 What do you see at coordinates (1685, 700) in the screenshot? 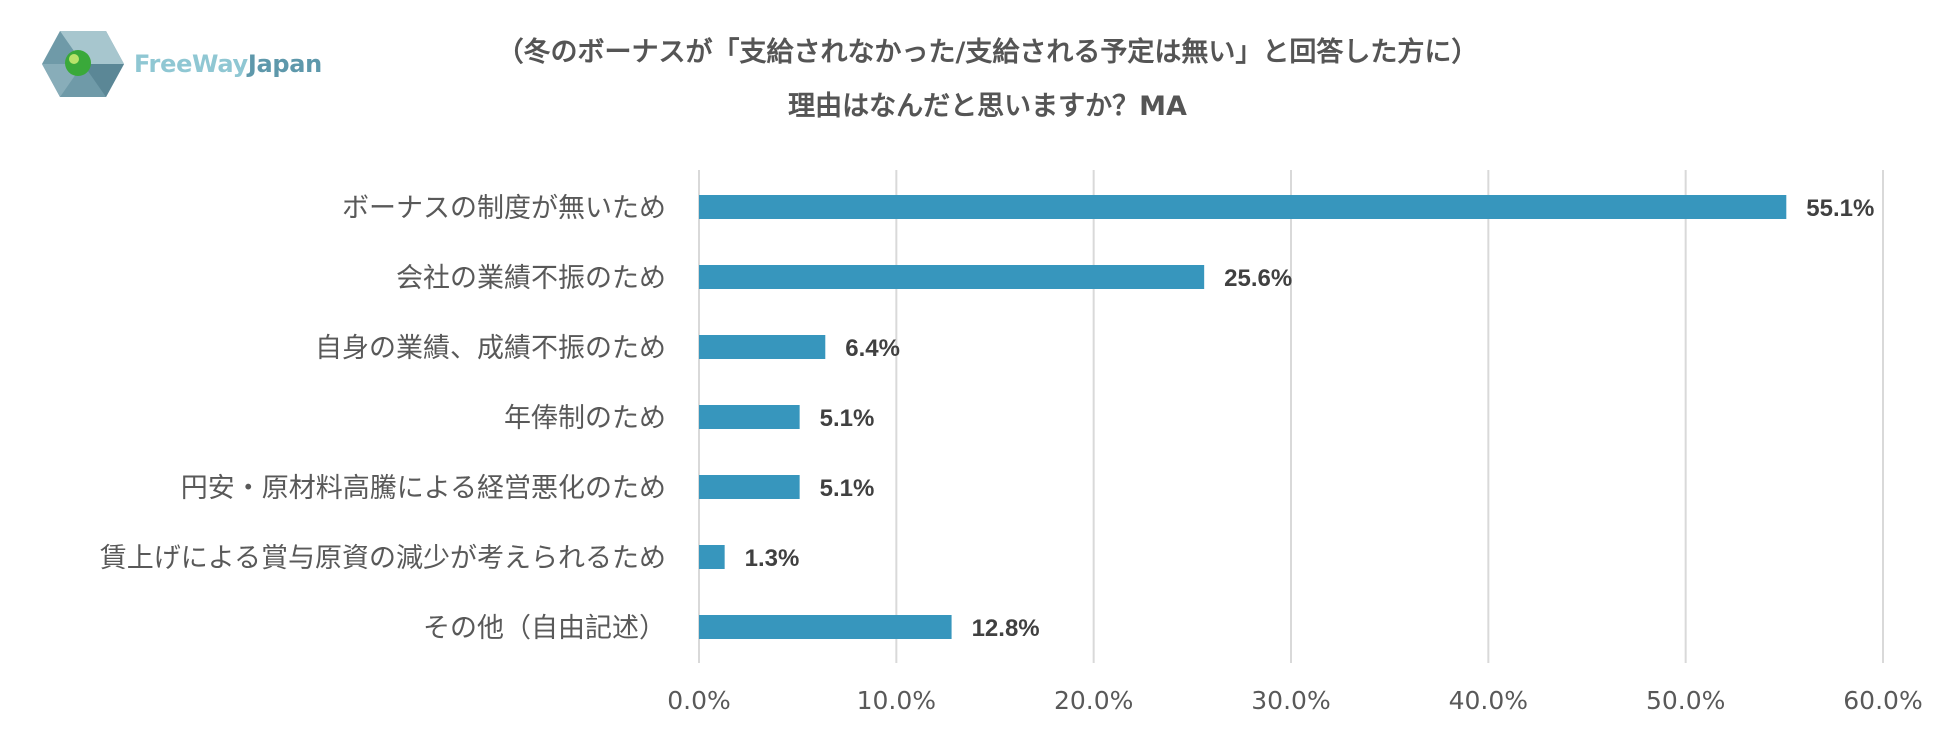
I see `x-tick-label: 50.0%` at bounding box center [1685, 700].